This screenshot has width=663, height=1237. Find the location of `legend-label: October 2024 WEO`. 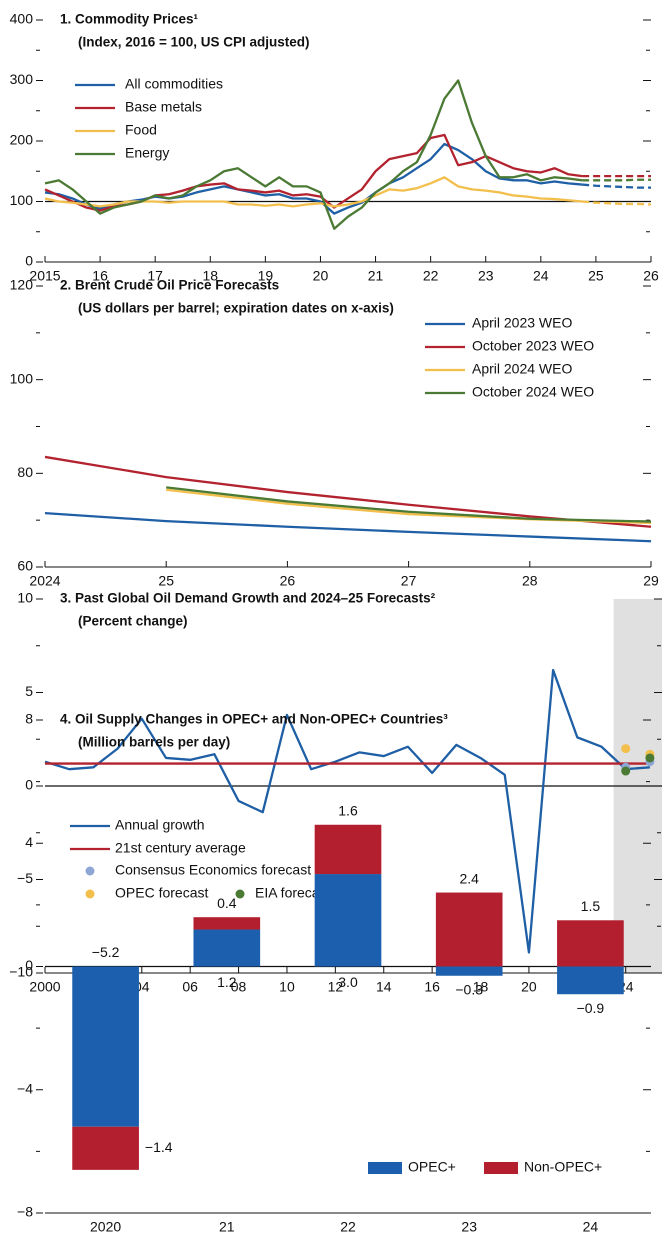

legend-label: October 2024 WEO is located at coordinates (533, 392).